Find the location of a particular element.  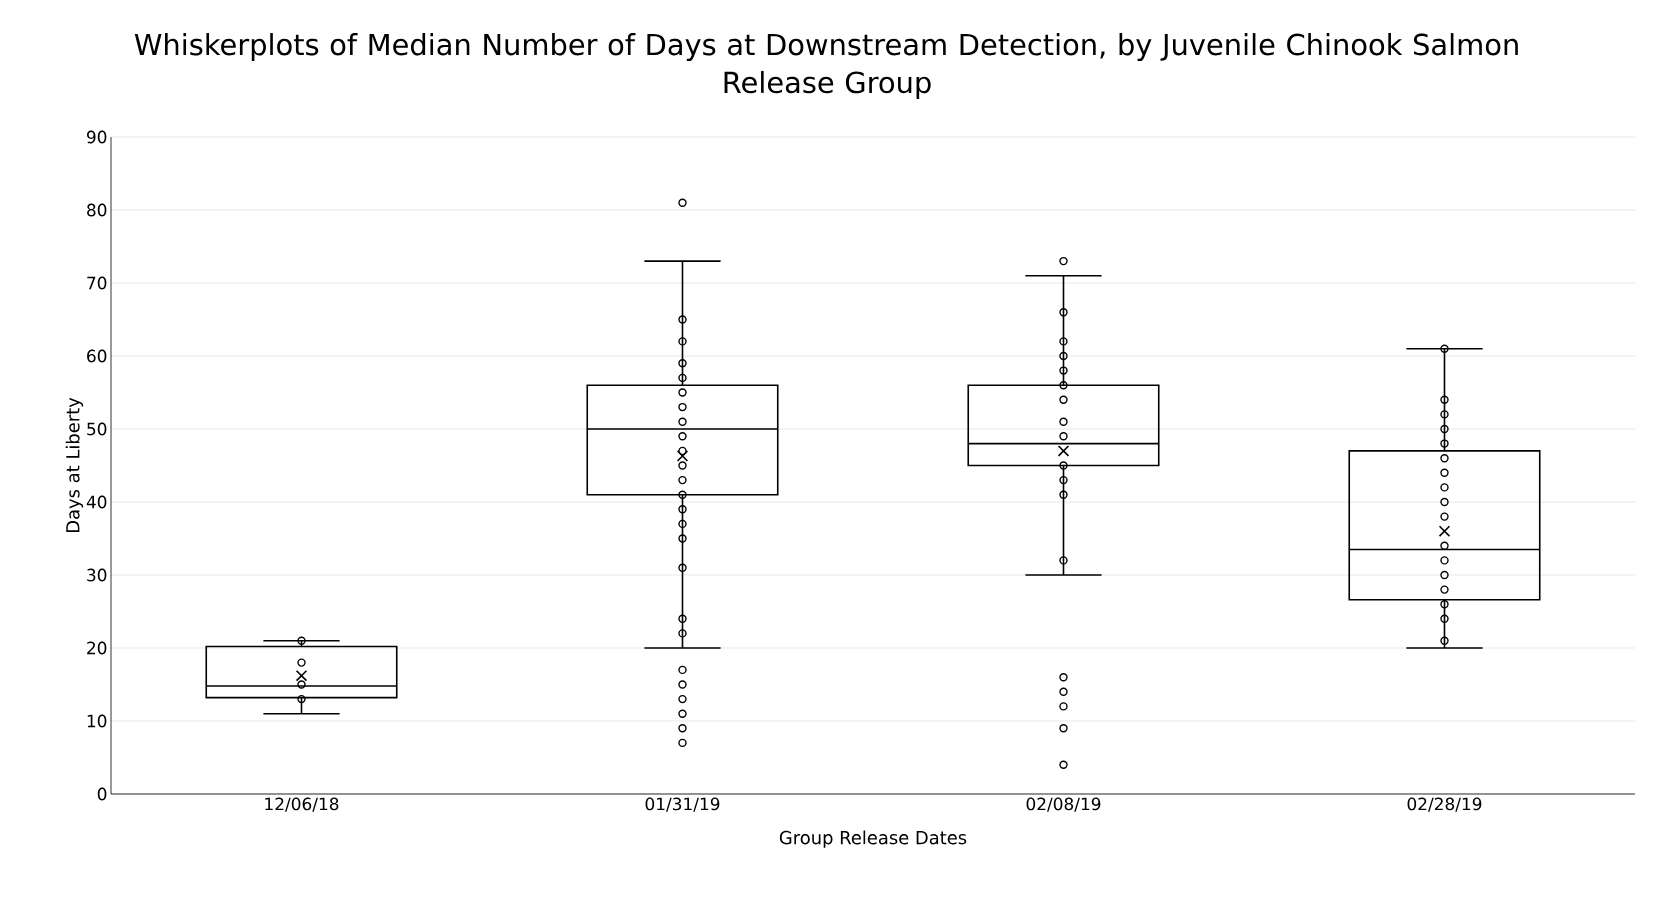

x-tick-label: 12/06/18 is located at coordinates (302, 804).